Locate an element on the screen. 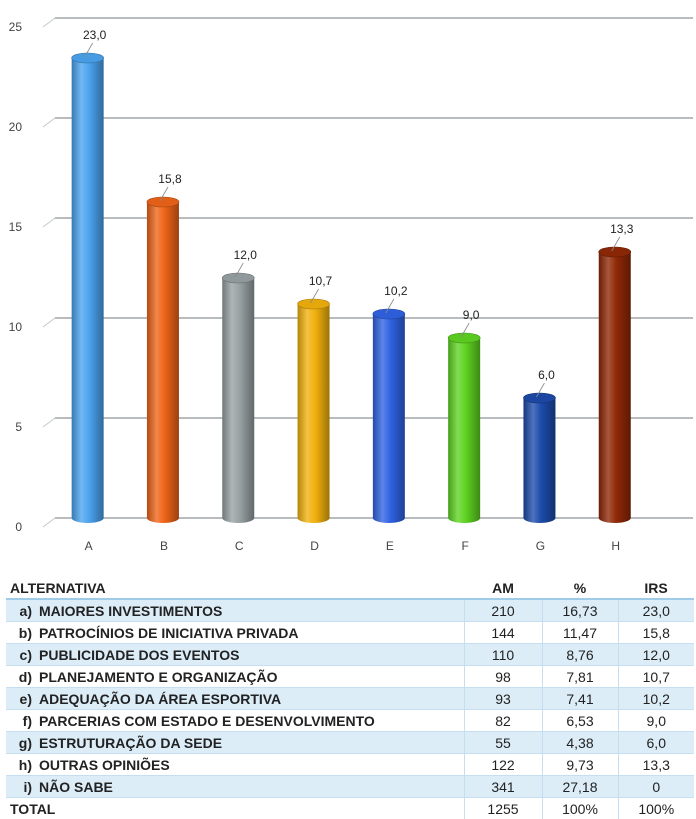 The height and width of the screenshot is (819, 696). row-am: 144 is located at coordinates (503, 633).